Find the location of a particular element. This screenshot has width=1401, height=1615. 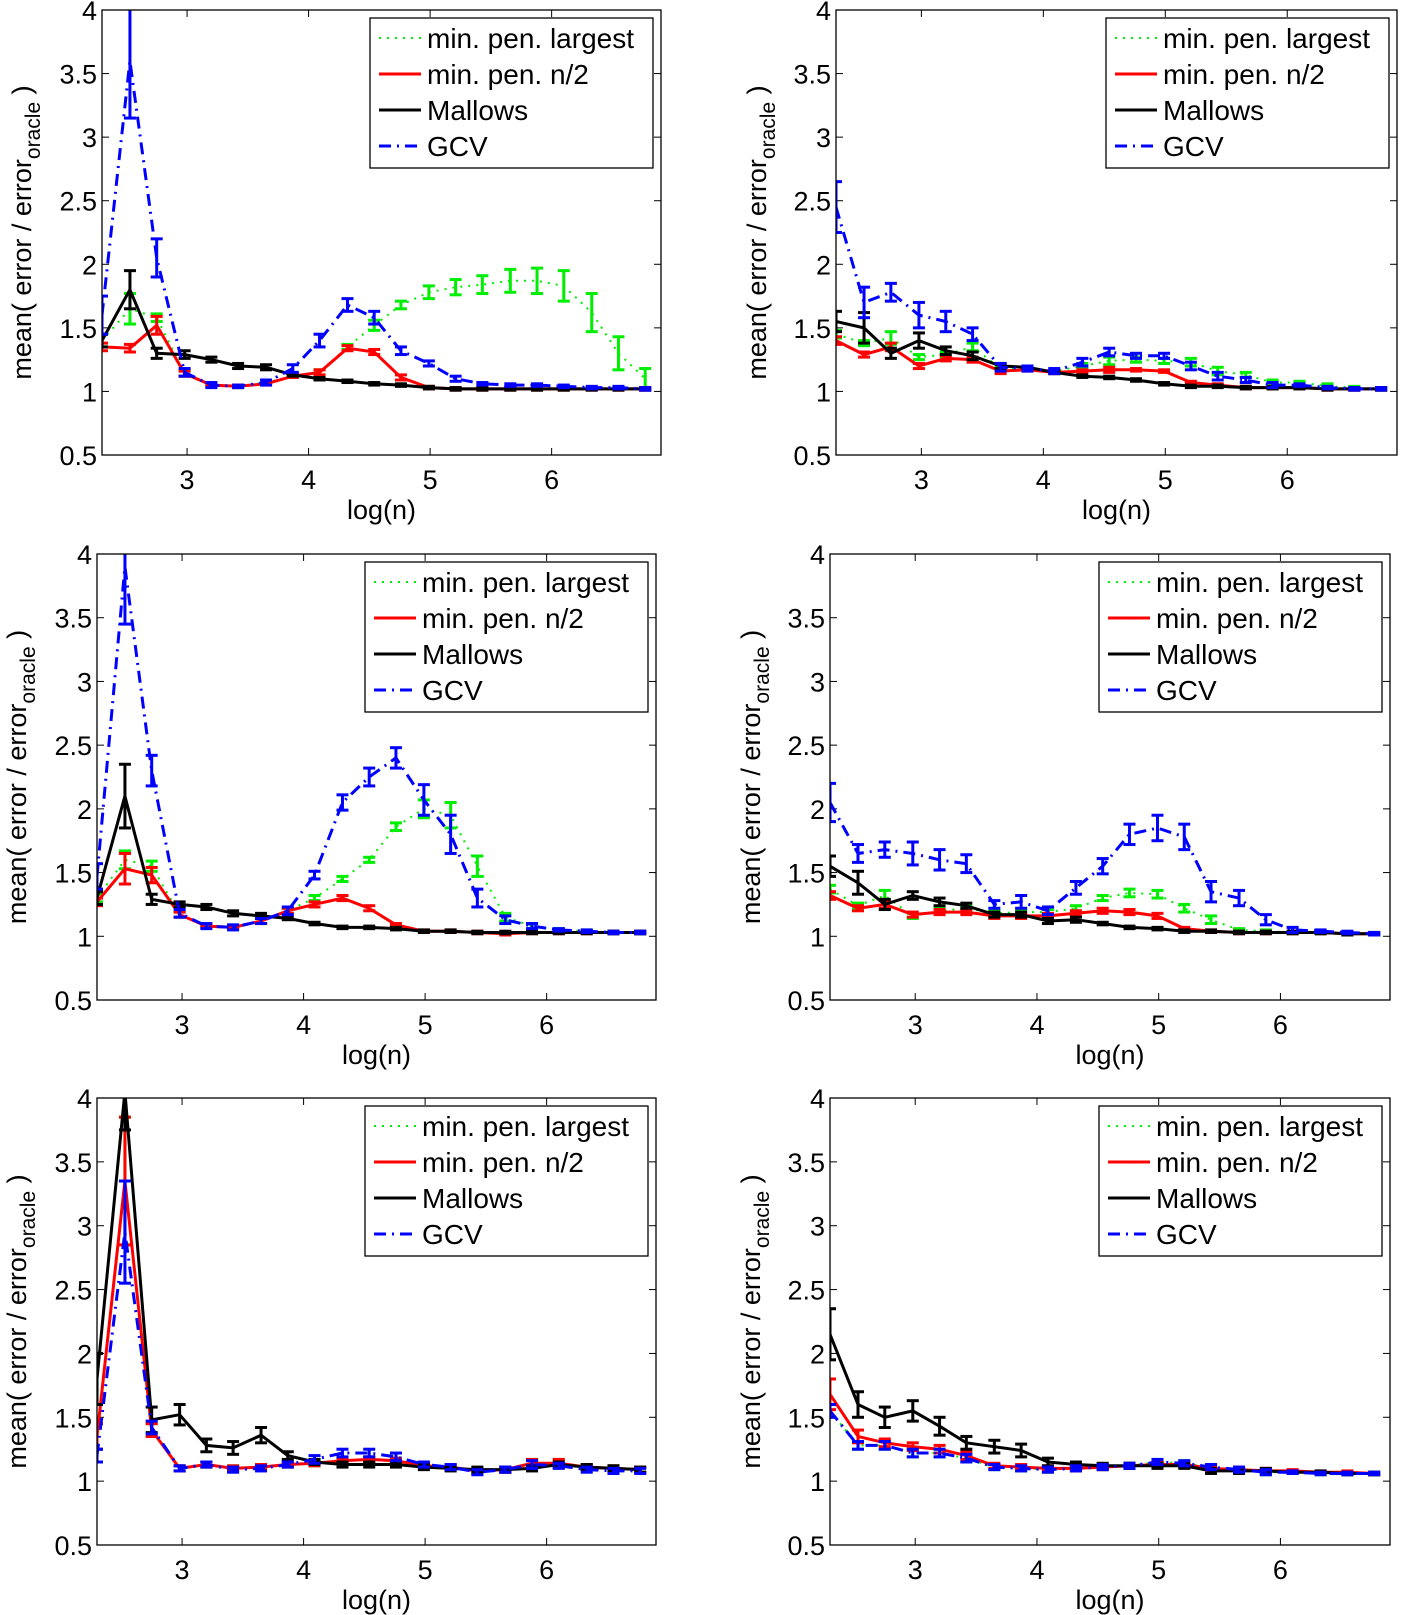

series-gcv is located at coordinates (1105, 859).